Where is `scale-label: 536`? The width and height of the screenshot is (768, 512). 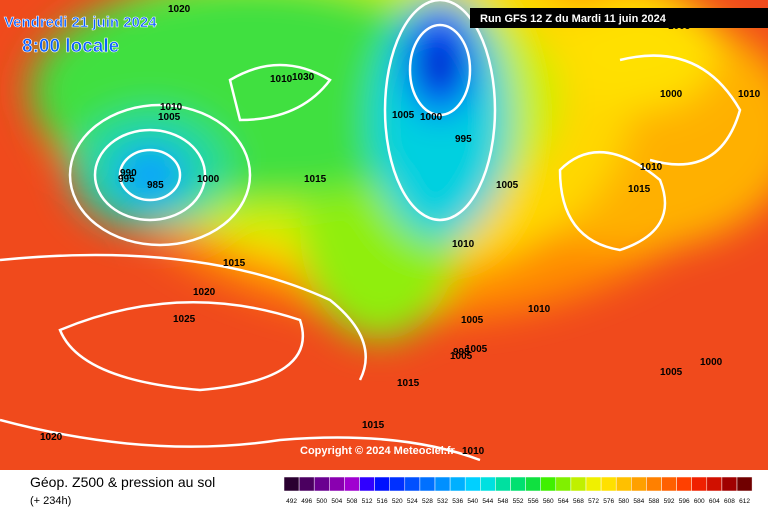 scale-label: 536 is located at coordinates (457, 501).